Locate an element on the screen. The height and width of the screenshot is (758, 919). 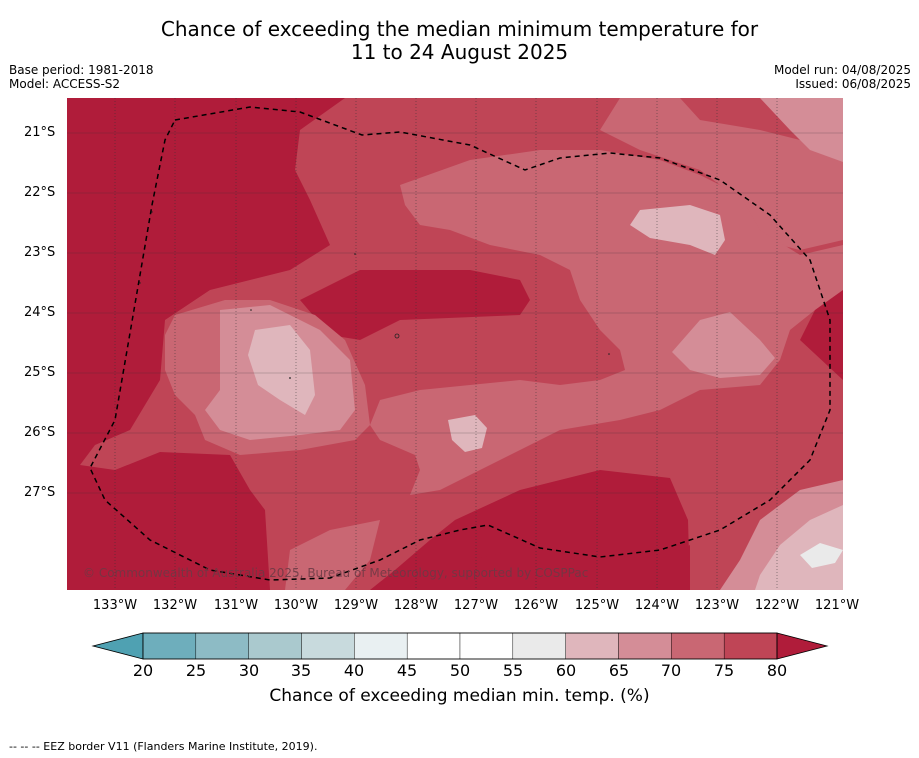
colorbar-tick: 45 is located at coordinates (407, 670).